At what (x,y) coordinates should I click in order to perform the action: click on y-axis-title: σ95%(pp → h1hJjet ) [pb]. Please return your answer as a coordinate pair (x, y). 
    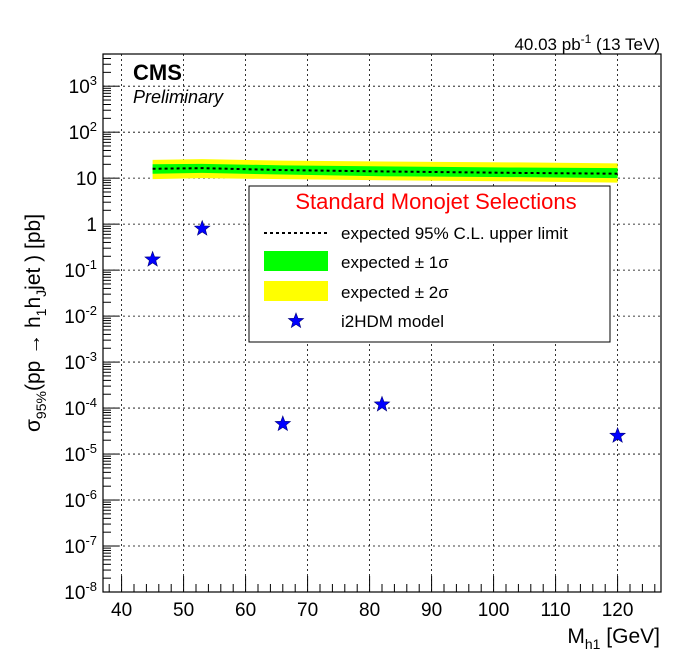
    Looking at the image, I should click on (35, 323).